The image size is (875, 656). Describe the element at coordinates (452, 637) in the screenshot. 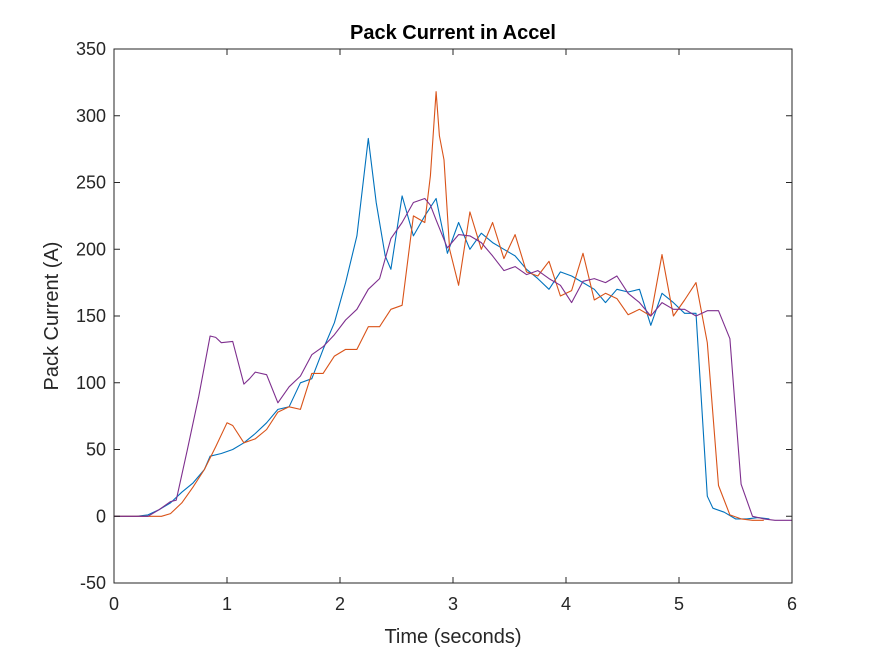

I see `x-axis-label: Time (seconds)` at that location.